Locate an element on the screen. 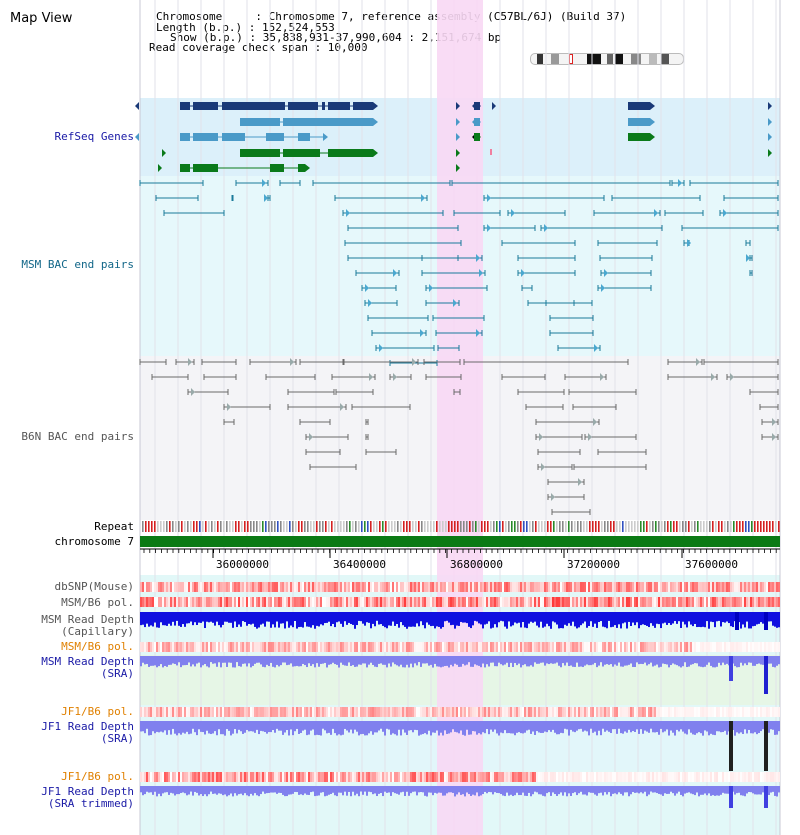  track-label-msm-b6-pol: MSM/B6 pol. is located at coordinates (97, 602).